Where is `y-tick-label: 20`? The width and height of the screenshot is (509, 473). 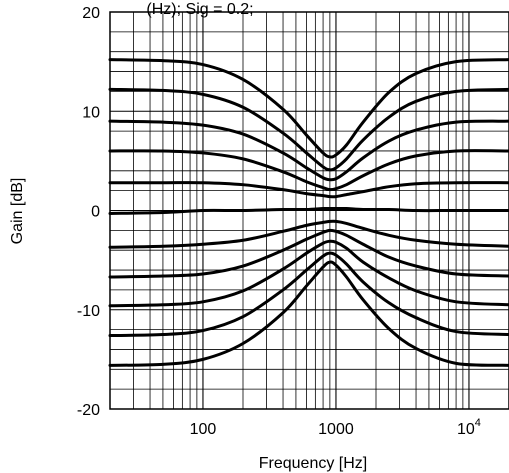 y-tick-label: 20 is located at coordinates (91, 13).